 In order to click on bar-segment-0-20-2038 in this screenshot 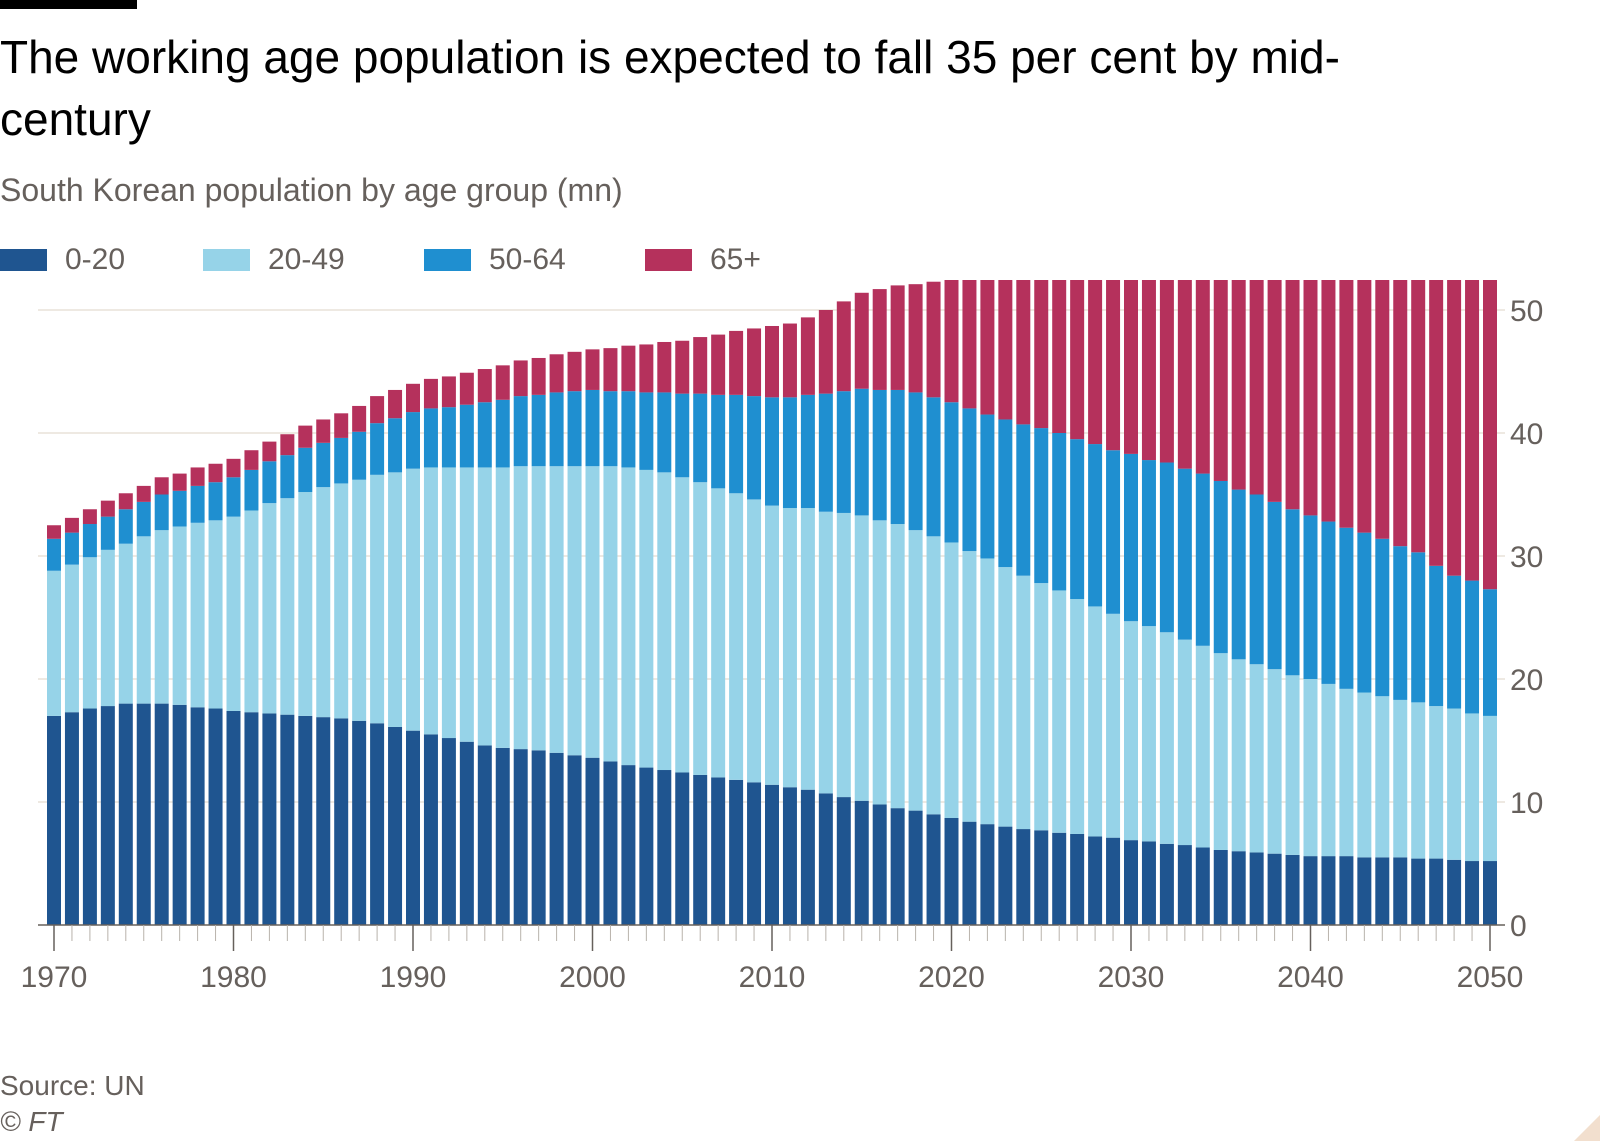, I will do `click(1274, 889)`.